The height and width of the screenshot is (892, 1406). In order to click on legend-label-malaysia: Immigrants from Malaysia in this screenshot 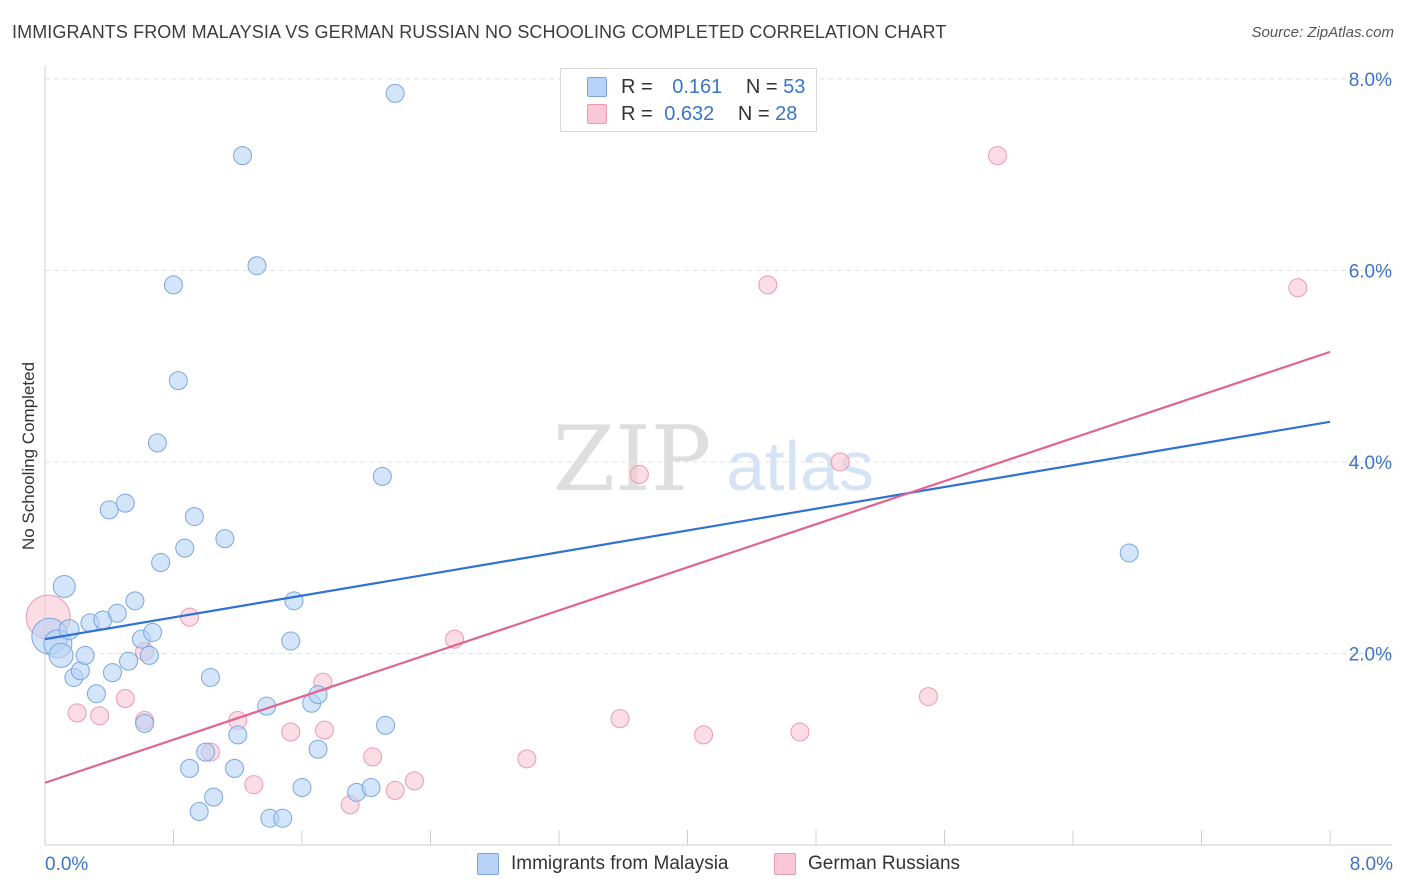, I will do `click(620, 863)`.